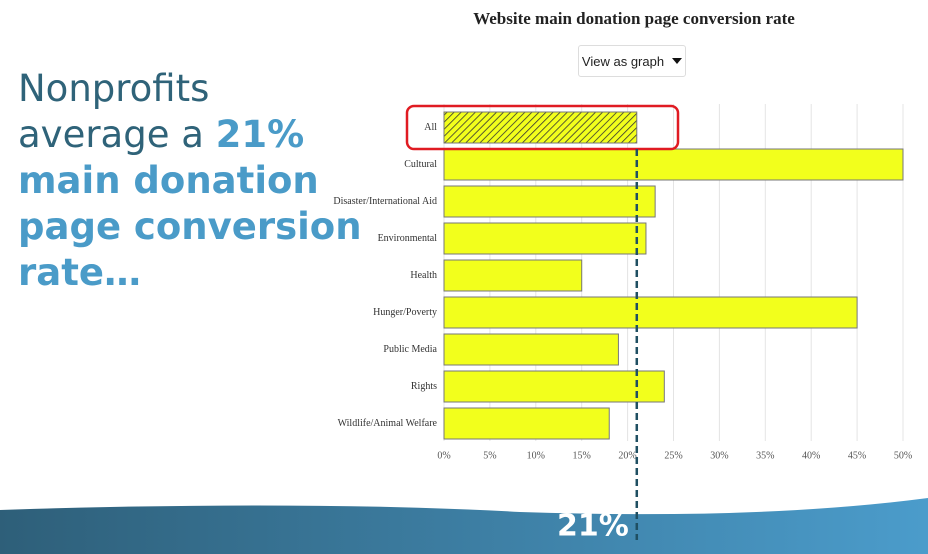 The height and width of the screenshot is (554, 928). I want to click on x-tick-label: 30%, so click(719, 455).